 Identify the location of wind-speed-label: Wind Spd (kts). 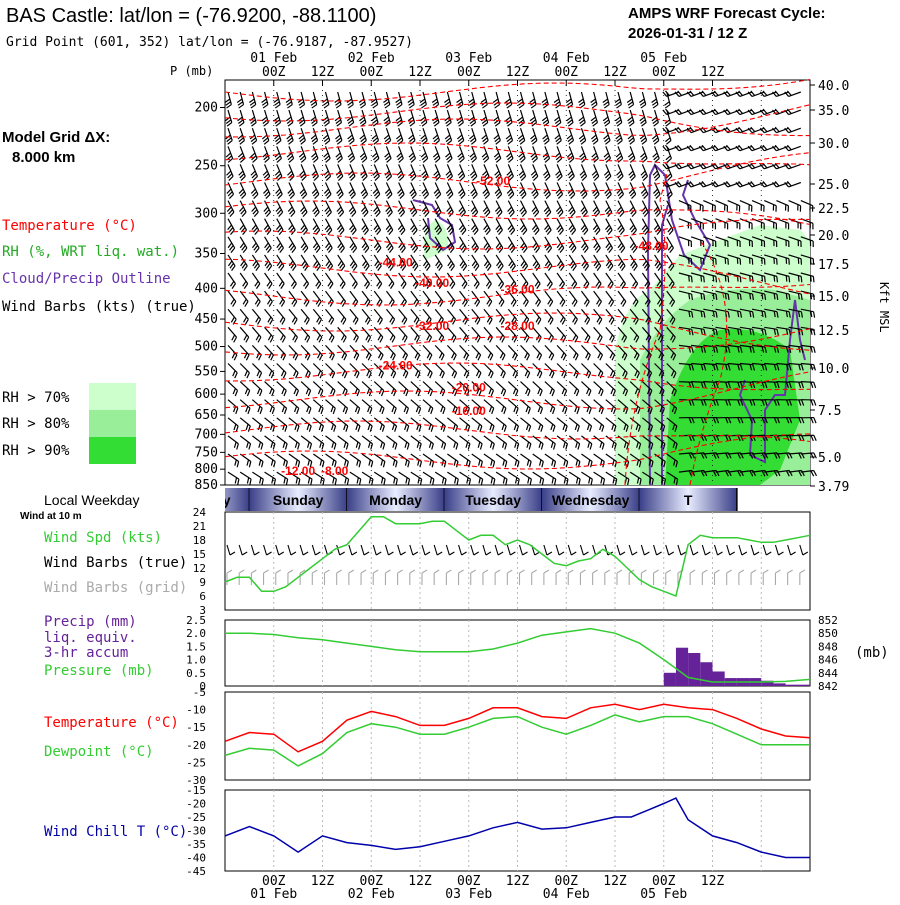
(103, 538).